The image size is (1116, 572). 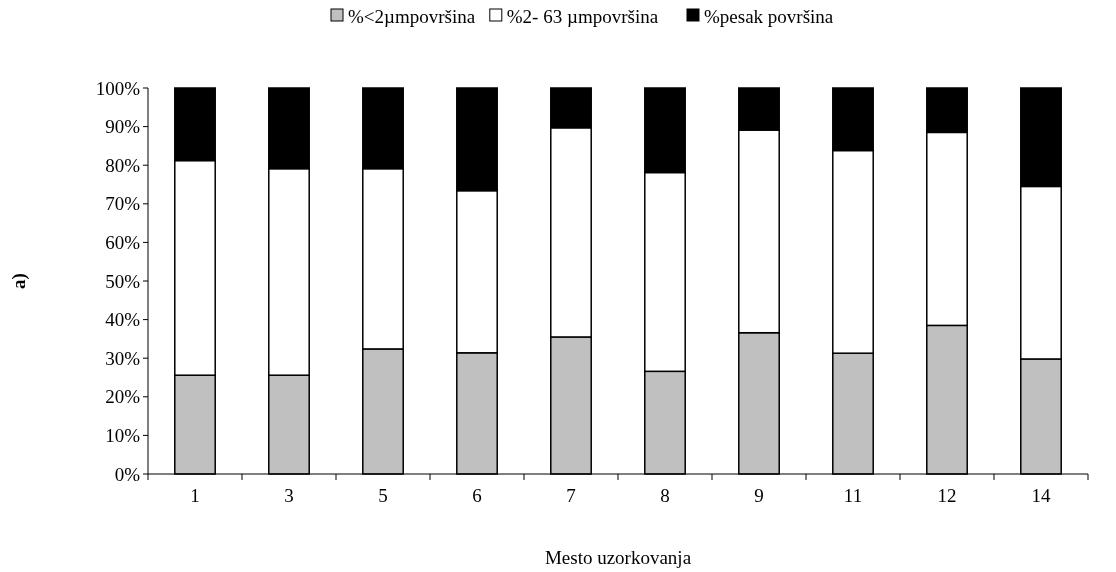 What do you see at coordinates (582, 16) in the screenshot?
I see `legend-label: %2- 63 µmpovršina` at bounding box center [582, 16].